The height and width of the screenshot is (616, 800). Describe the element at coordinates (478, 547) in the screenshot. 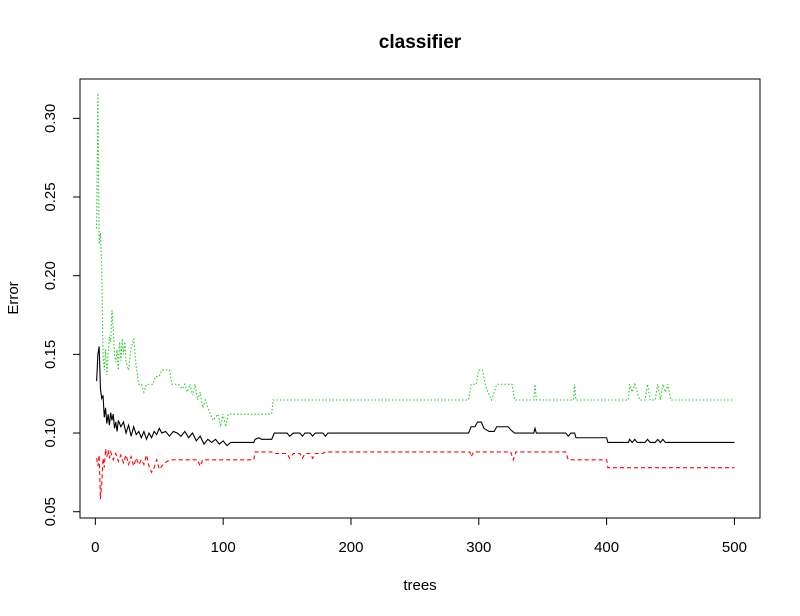

I see `x-tick-label: 300` at that location.